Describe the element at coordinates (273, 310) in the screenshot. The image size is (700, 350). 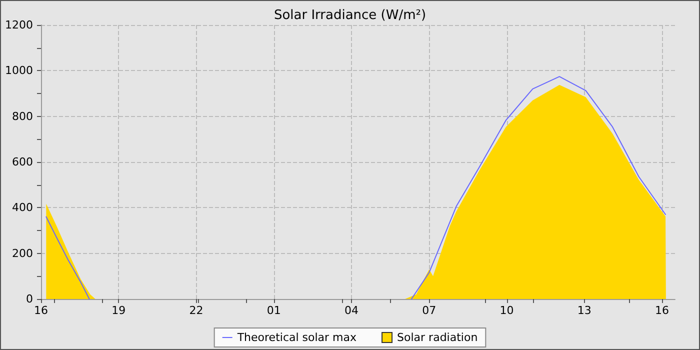
I see `x-tick-label: 01` at that location.